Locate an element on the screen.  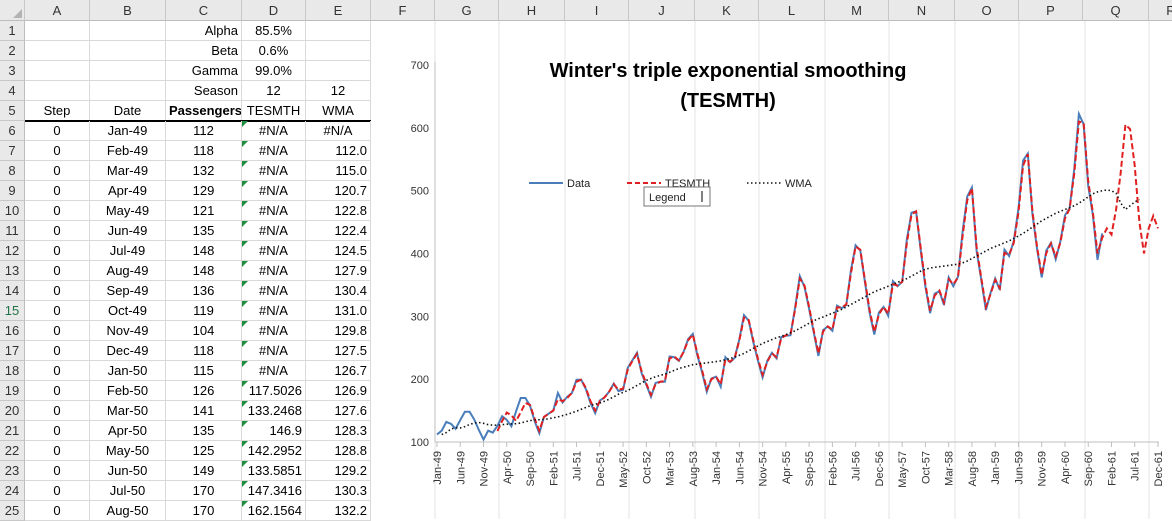
cell-date: Aug-49 is located at coordinates (128, 271).